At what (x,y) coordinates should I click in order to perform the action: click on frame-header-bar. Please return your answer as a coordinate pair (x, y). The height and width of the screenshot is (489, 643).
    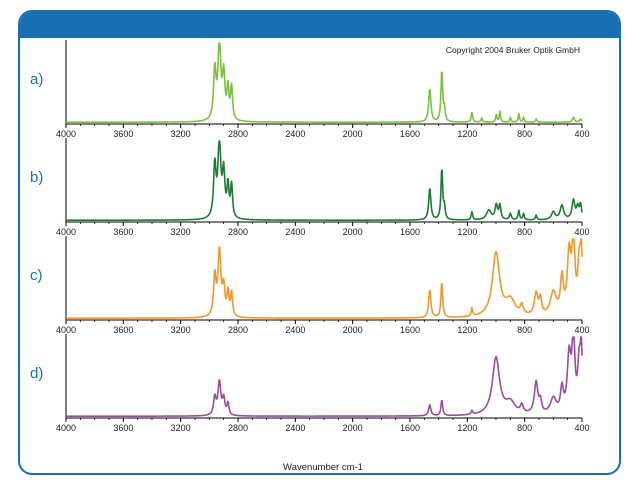
    Looking at the image, I should click on (319, 25).